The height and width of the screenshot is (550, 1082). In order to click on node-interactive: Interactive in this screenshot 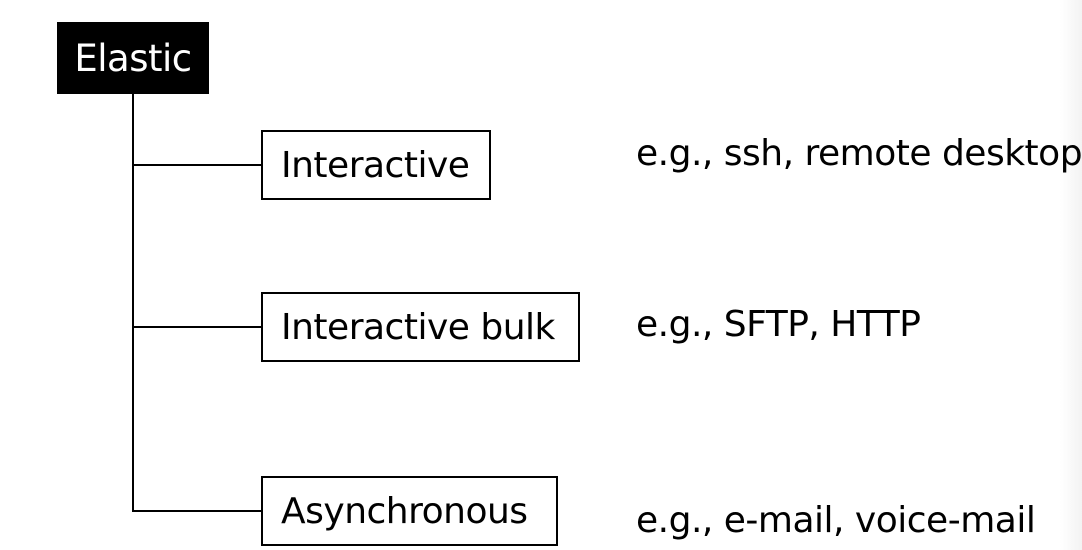, I will do `click(376, 165)`.